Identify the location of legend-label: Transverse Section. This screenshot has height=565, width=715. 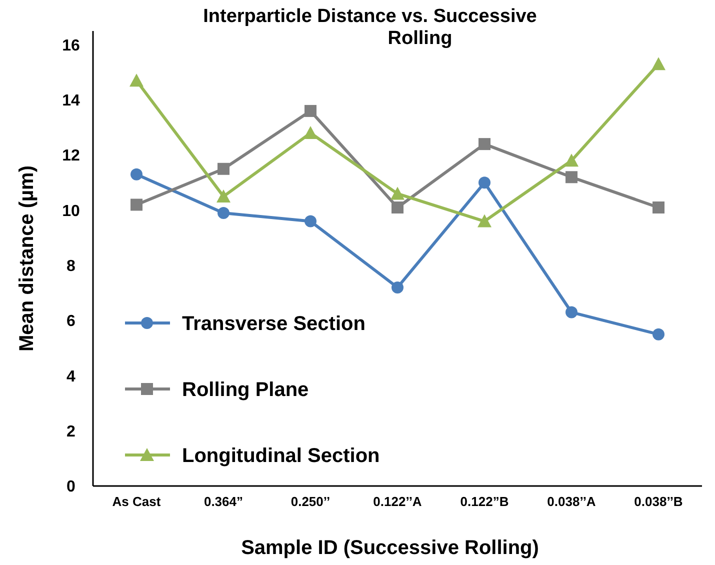
(274, 324).